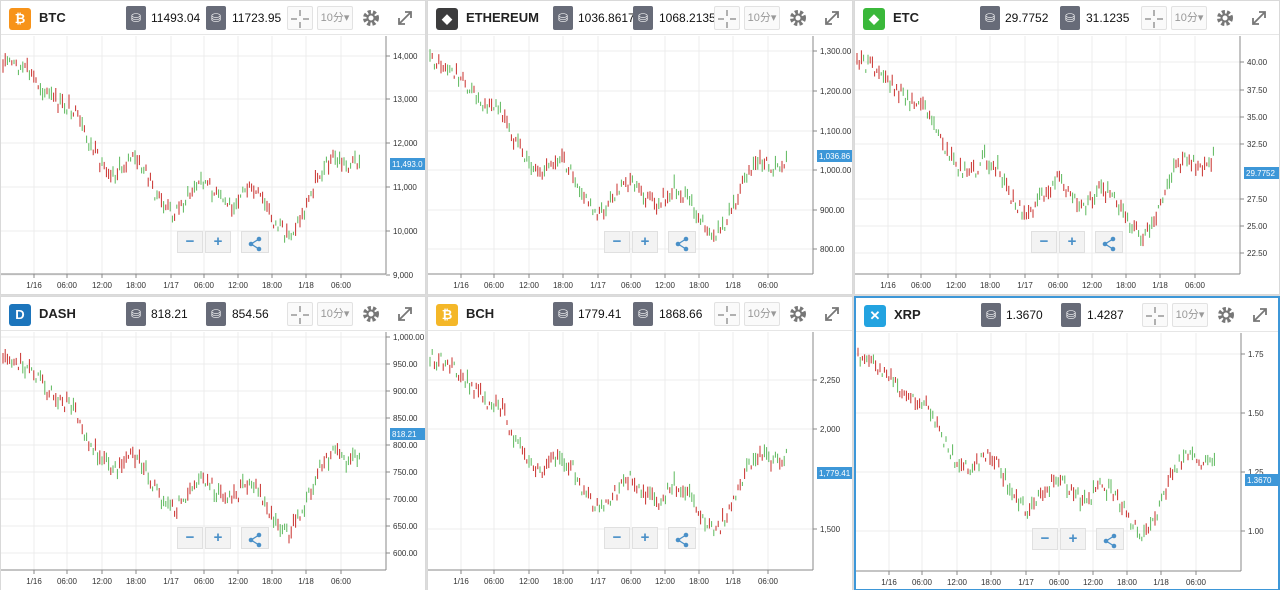 The image size is (1280, 590). Describe the element at coordinates (176, 18) in the screenshot. I see `sell-price: 11493.04` at that location.